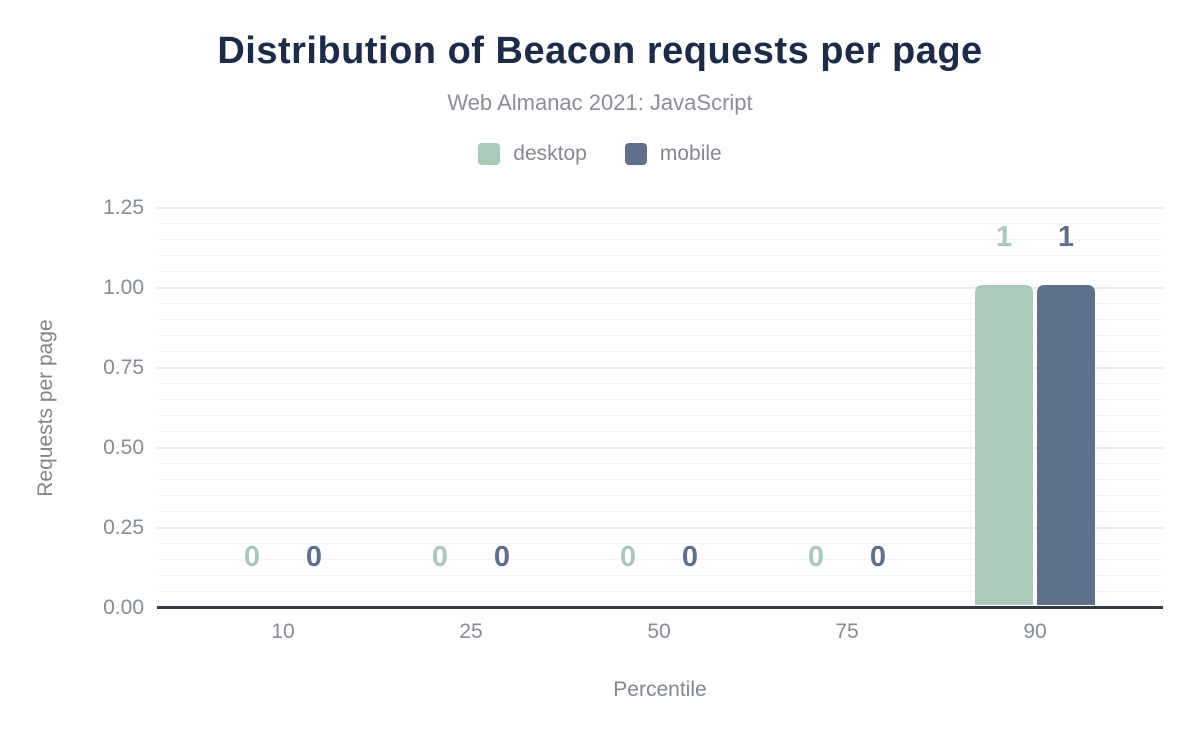 The height and width of the screenshot is (742, 1200). What do you see at coordinates (1004, 237) in the screenshot?
I see `value-label-desktop: 1` at bounding box center [1004, 237].